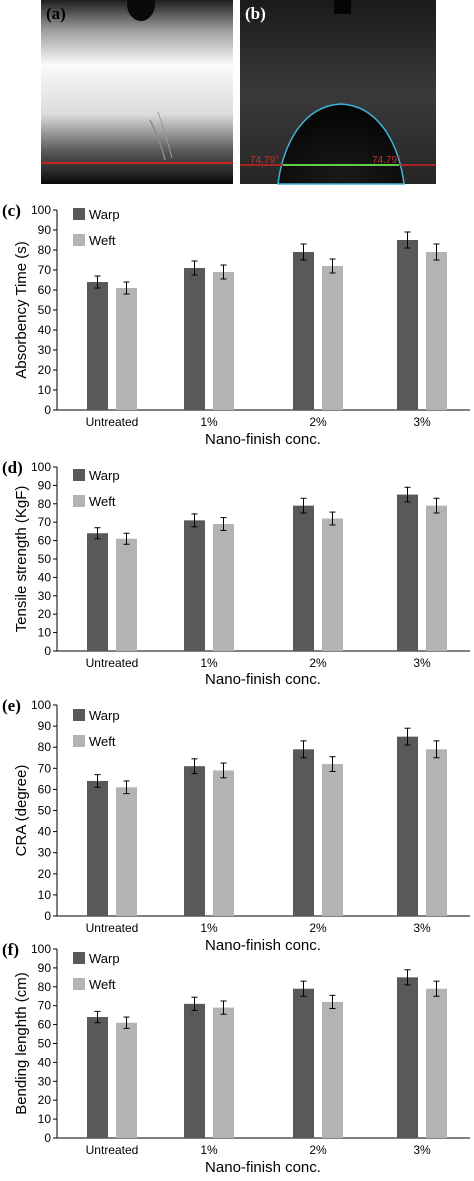 The width and height of the screenshot is (474, 1181). Describe the element at coordinates (137, 92) in the screenshot. I see `photo-a: (a)` at that location.